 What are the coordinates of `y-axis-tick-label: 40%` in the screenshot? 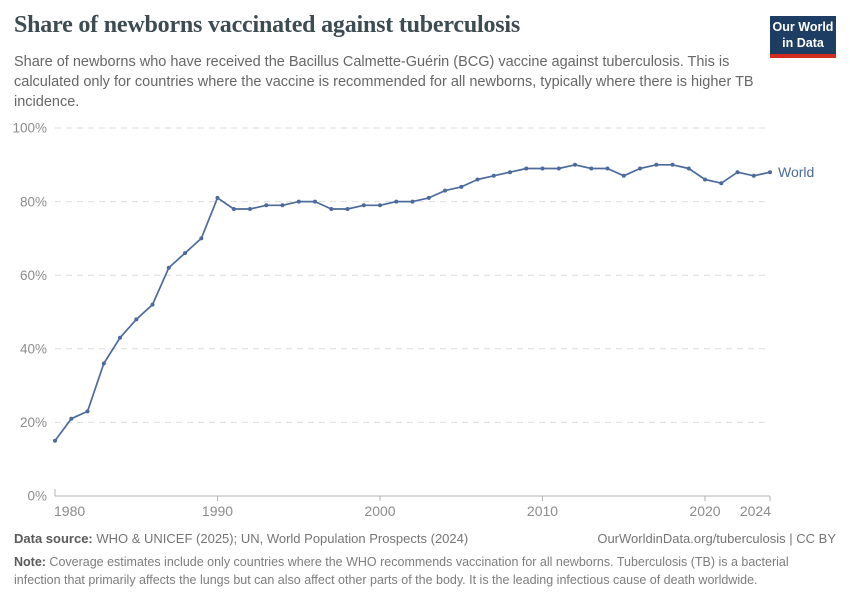 It's located at (33, 349).